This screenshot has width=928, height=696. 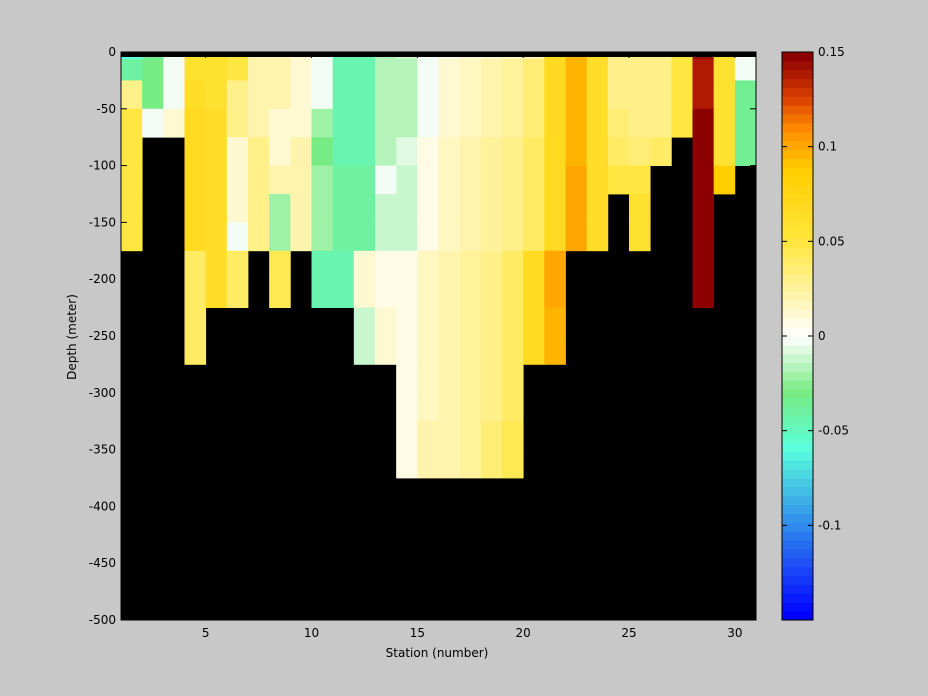 I want to click on y-axis-label: Depth (meter), so click(x=72, y=337).